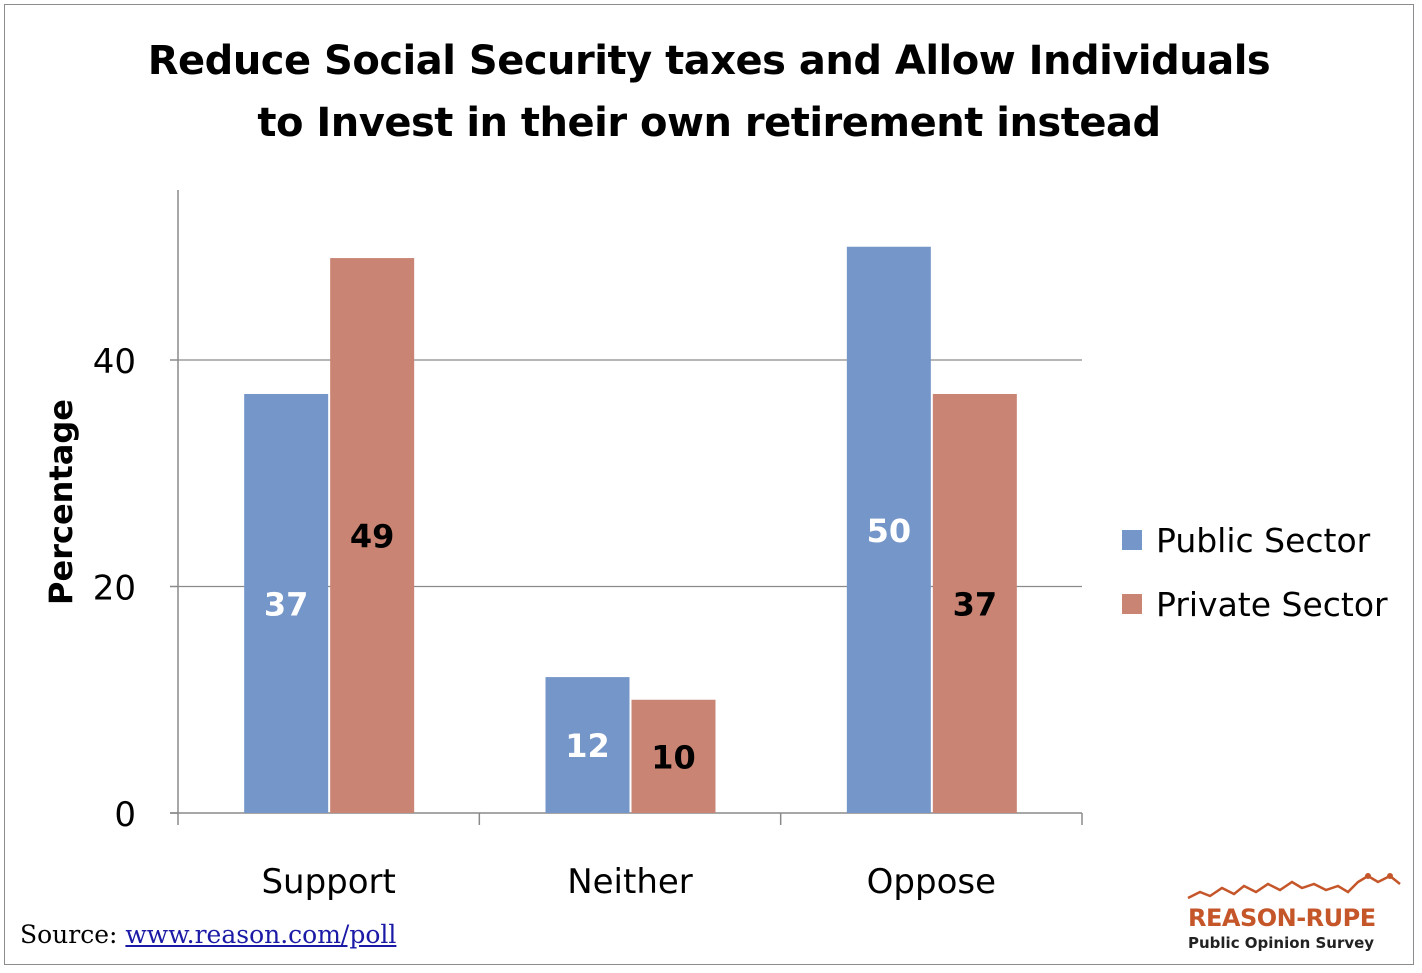 This screenshot has width=1422, height=973. I want to click on legend-item-public-sector: Public Sector, so click(1255, 540).